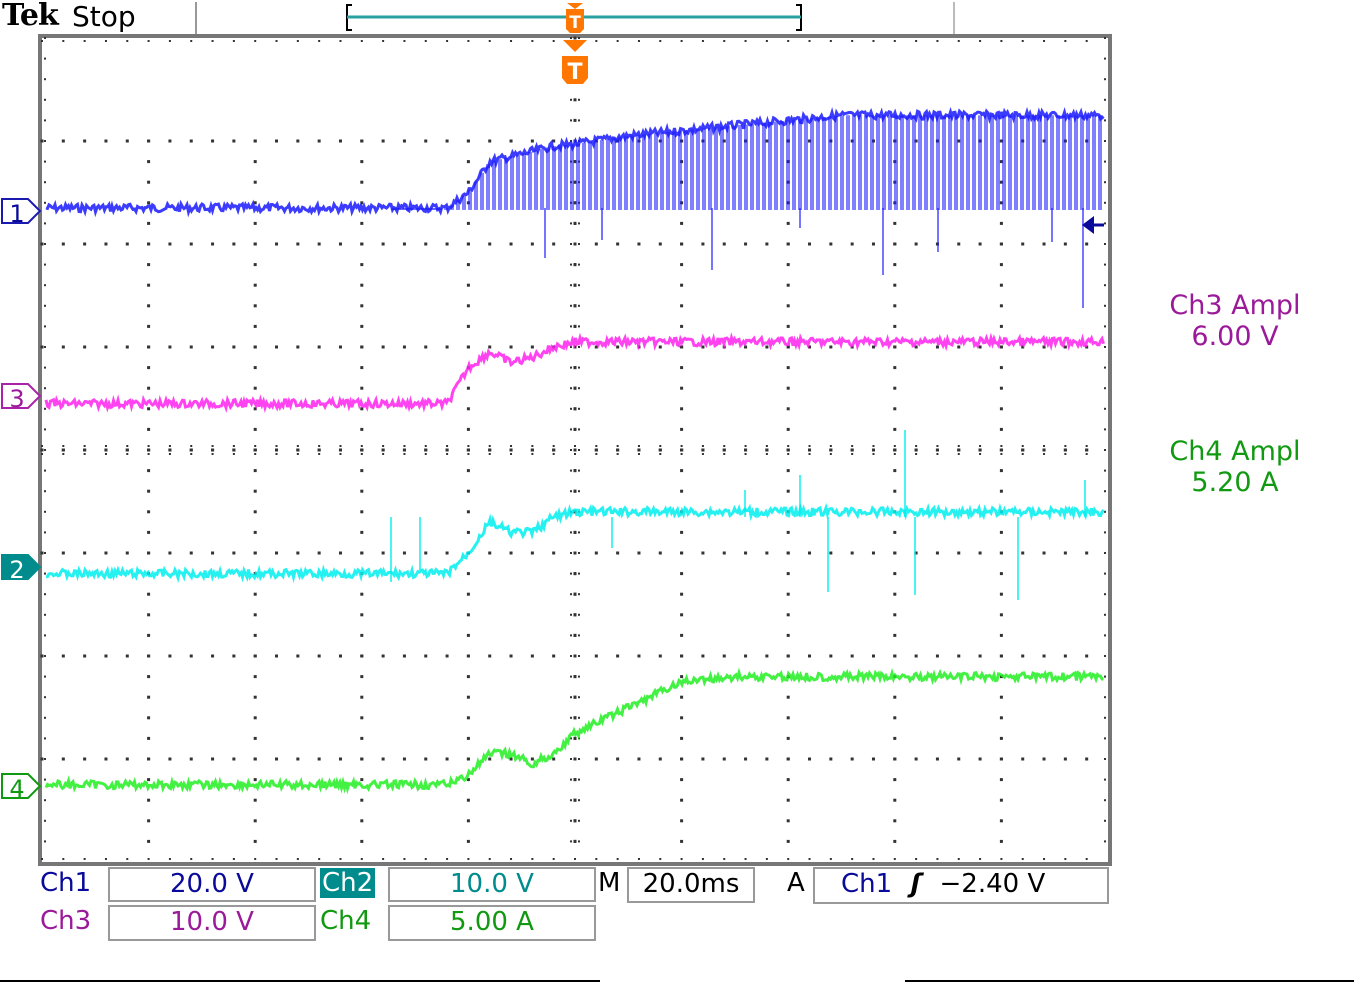 The width and height of the screenshot is (1354, 982). What do you see at coordinates (796, 883) in the screenshot?
I see `trigger-mode: A` at bounding box center [796, 883].